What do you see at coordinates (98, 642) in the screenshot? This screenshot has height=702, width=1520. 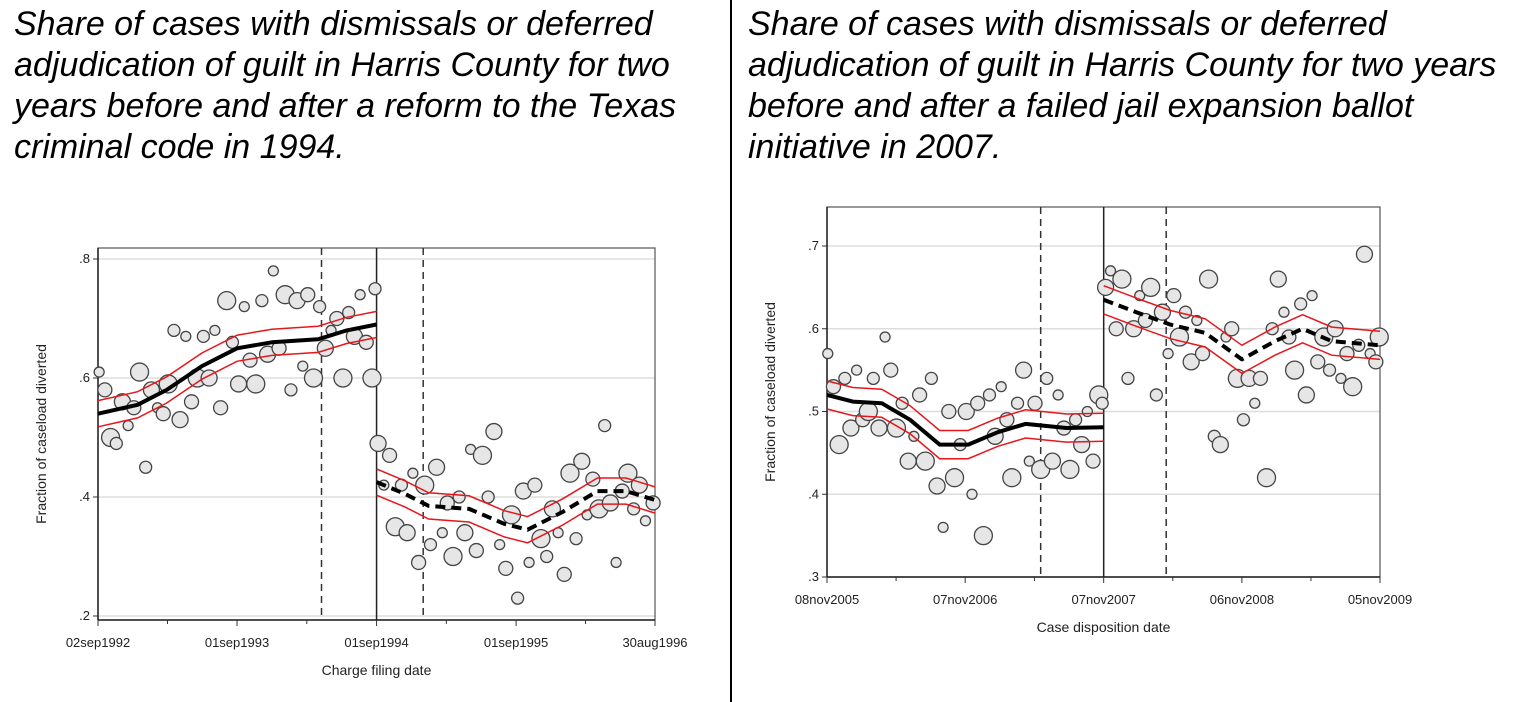 I see `x-tick-label: 02sep1992` at bounding box center [98, 642].